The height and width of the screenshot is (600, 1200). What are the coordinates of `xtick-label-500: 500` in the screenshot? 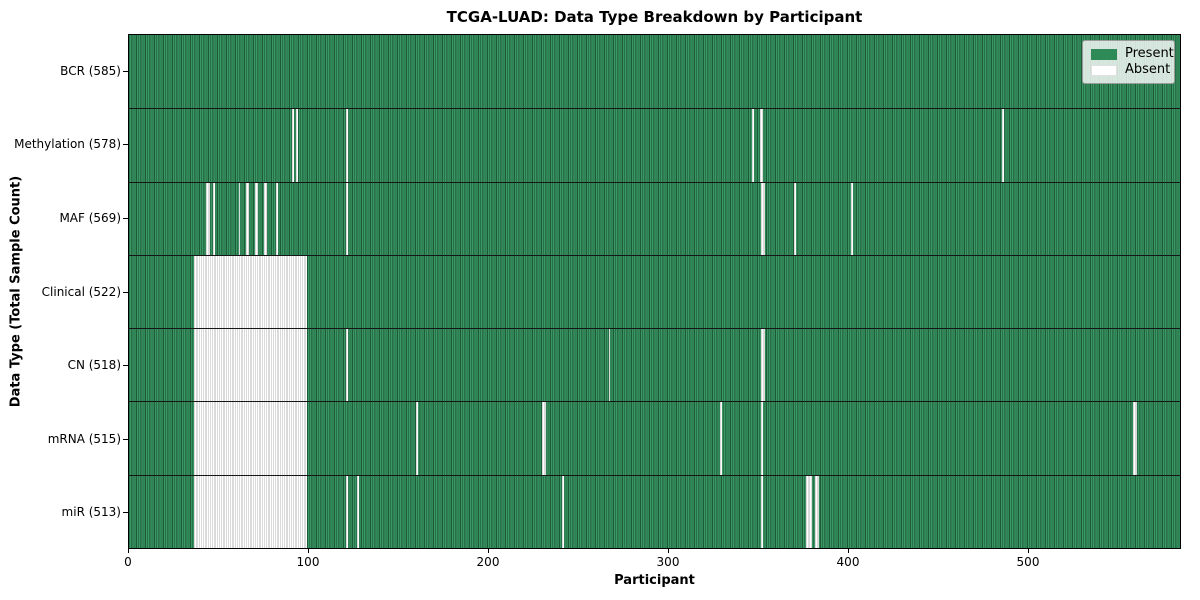 It's located at (1028, 562).